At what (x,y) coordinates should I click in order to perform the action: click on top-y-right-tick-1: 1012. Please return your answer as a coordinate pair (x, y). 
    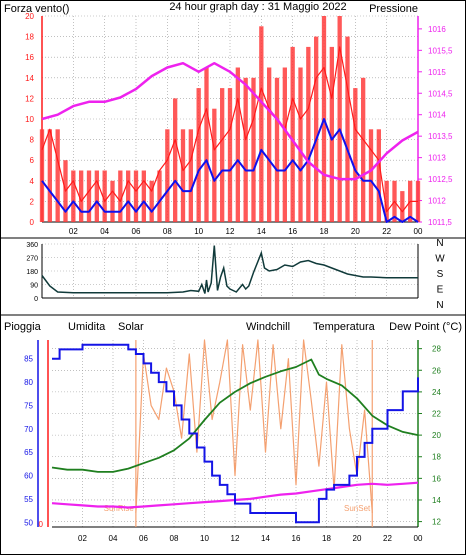
    Looking at the image, I should click on (437, 201).